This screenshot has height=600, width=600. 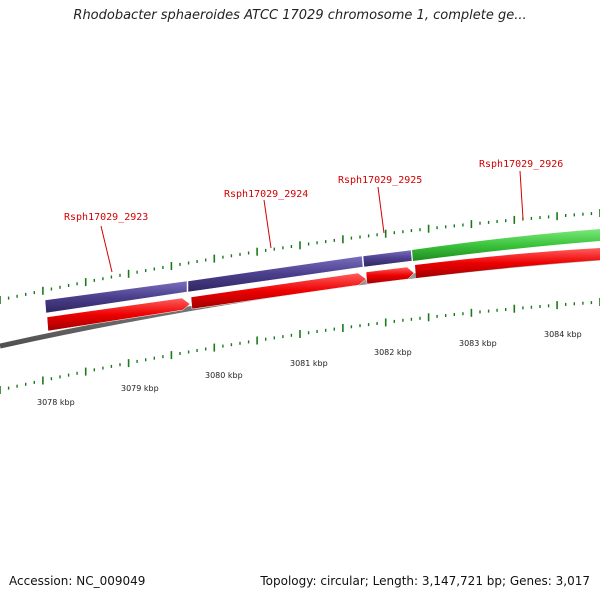 I want to click on kbp-label: 3082 kbp, so click(x=393, y=352).